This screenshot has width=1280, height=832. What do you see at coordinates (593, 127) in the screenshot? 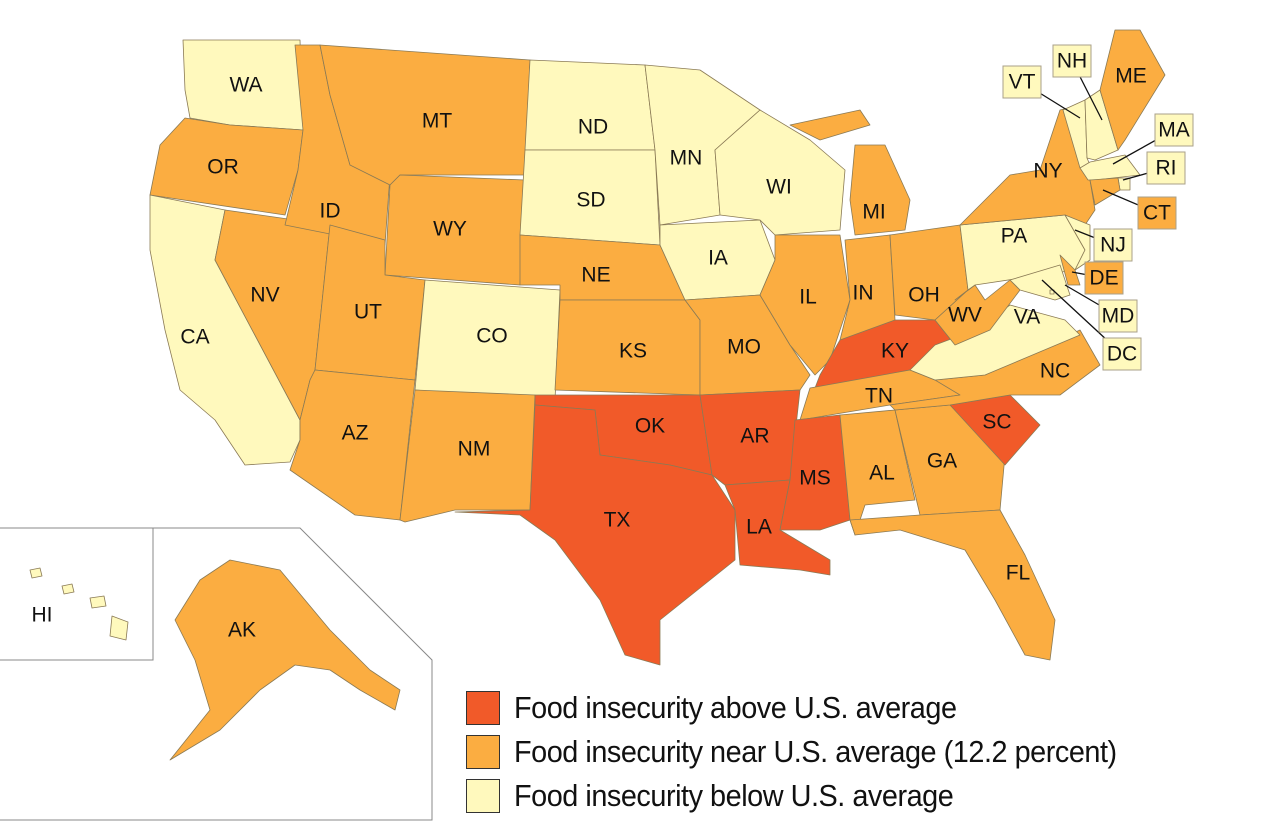
I see `state-label-nd: ND` at bounding box center [593, 127].